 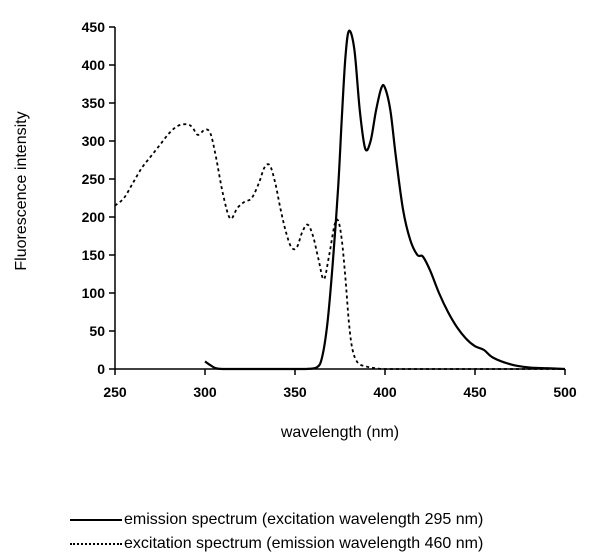 What do you see at coordinates (475, 392) in the screenshot?
I see `x-tick-label: 450` at bounding box center [475, 392].